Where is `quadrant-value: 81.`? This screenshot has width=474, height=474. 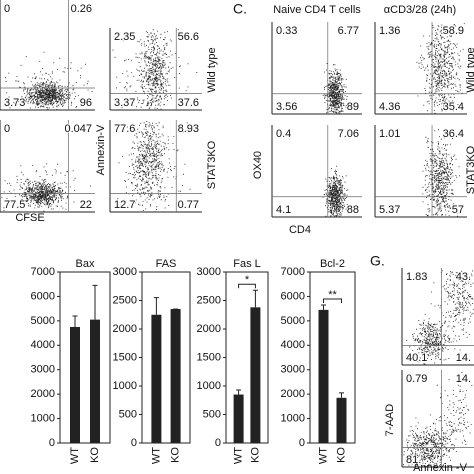 quadrant-value: 81. is located at coordinates (413, 460).